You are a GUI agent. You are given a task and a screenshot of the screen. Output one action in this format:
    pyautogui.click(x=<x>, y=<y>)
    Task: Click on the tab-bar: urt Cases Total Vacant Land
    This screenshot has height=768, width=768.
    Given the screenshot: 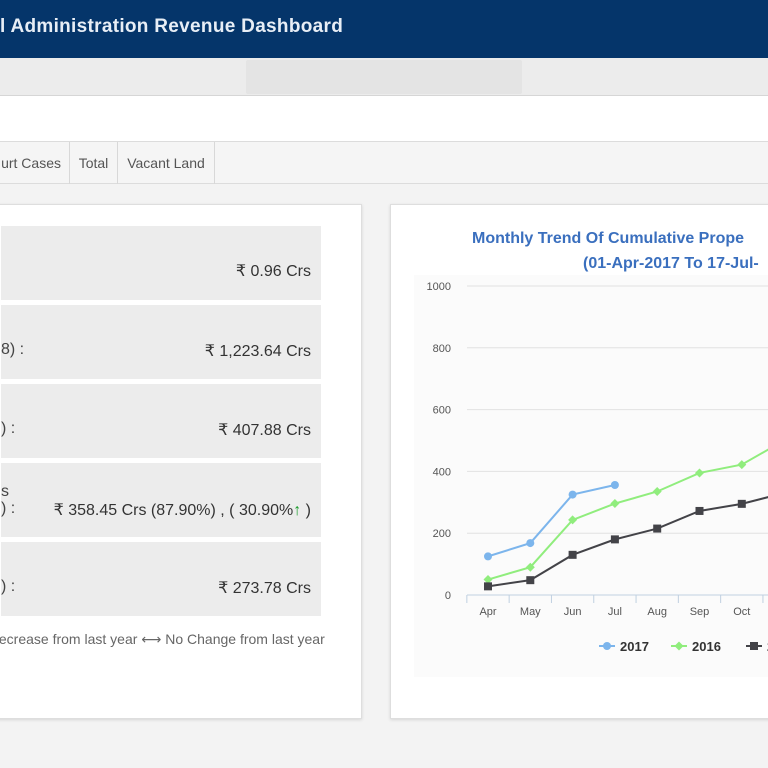 What is the action you would take?
    pyautogui.click(x=384, y=162)
    